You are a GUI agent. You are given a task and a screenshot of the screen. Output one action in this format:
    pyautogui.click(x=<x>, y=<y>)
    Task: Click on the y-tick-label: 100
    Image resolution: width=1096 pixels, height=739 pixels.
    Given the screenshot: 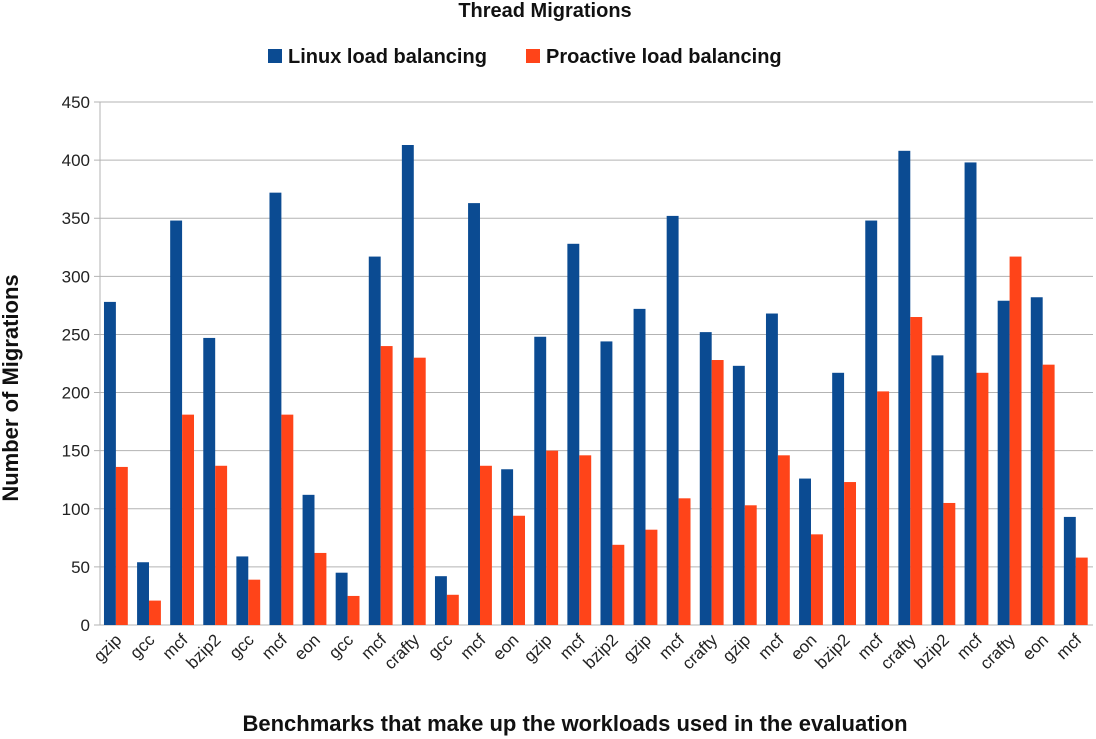 What is the action you would take?
    pyautogui.click(x=76, y=509)
    